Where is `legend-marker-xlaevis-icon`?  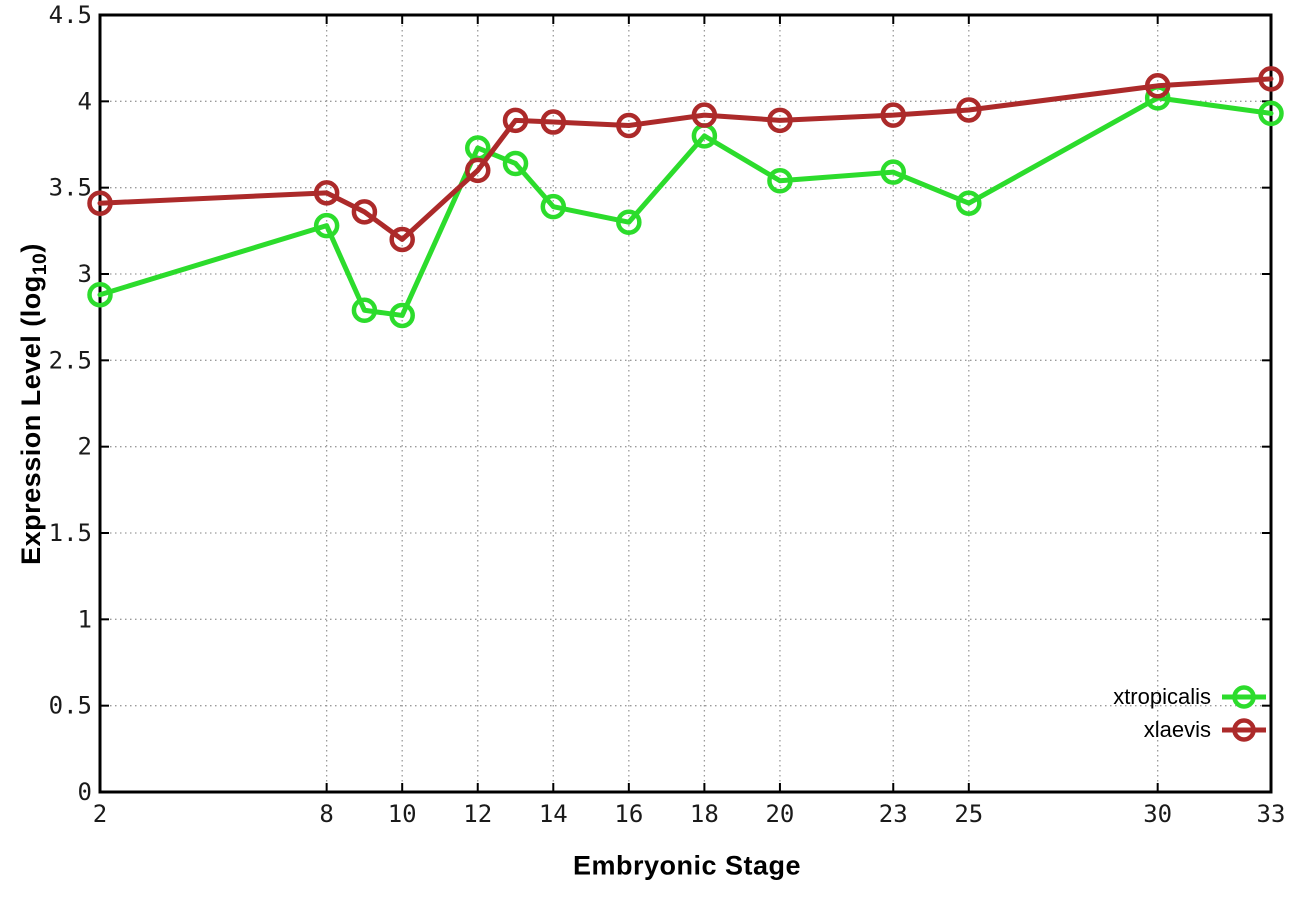 legend-marker-xlaevis-icon is located at coordinates (1244, 730).